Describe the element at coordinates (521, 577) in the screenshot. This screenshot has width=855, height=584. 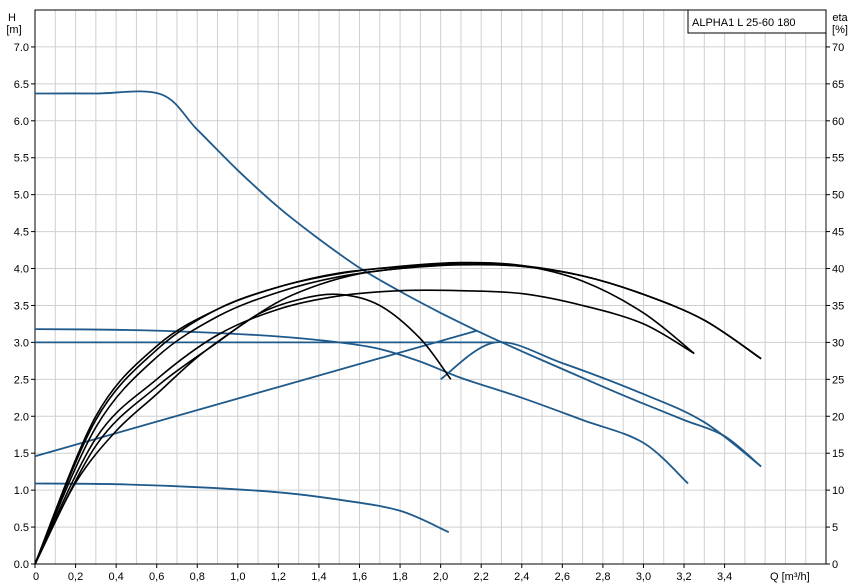
I see `x-tick-label: 2,4` at that location.